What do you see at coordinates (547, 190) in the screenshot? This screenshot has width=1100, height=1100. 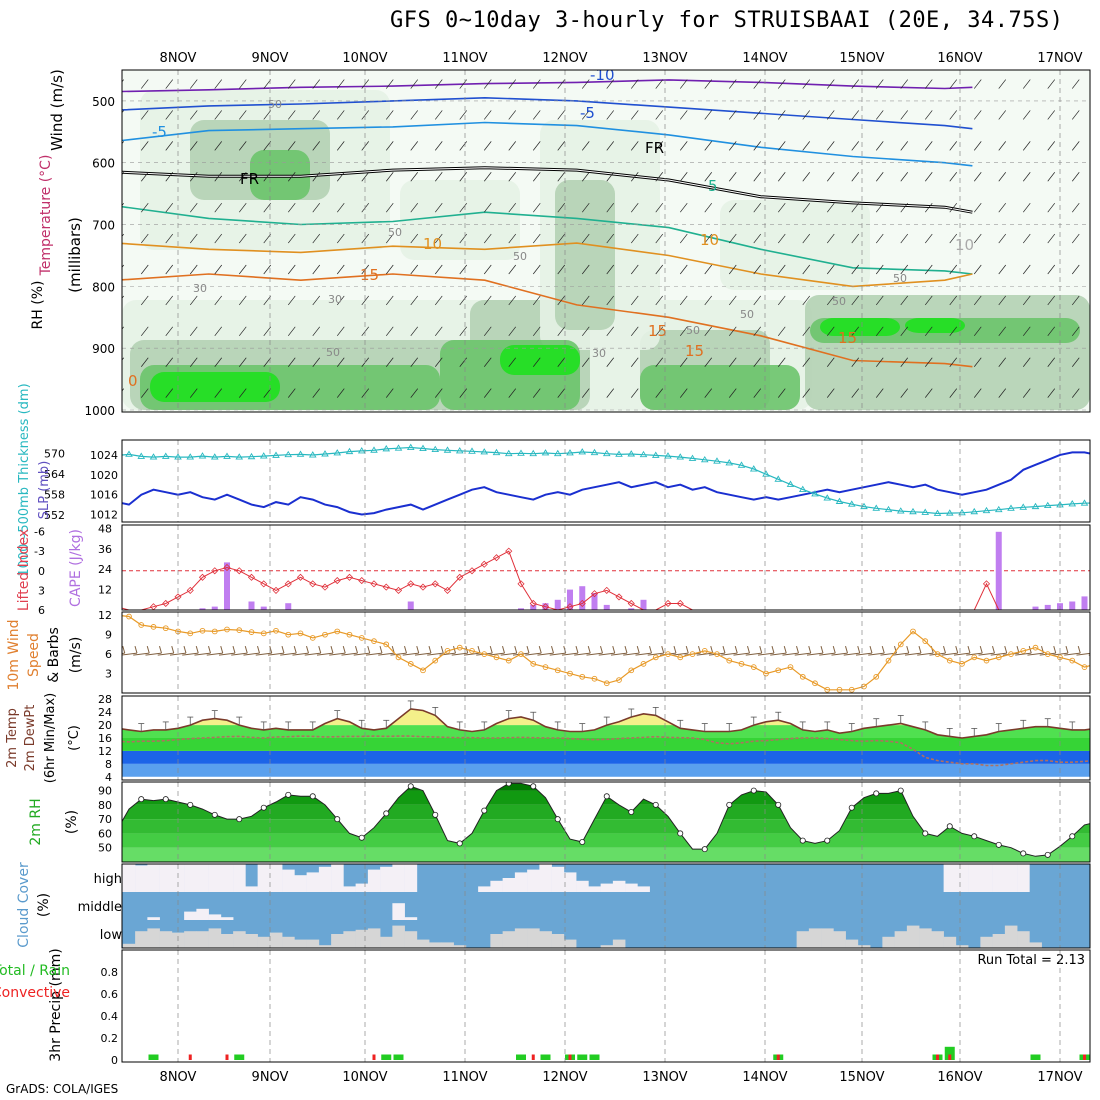 I see `isotherm-line` at bounding box center [547, 190].